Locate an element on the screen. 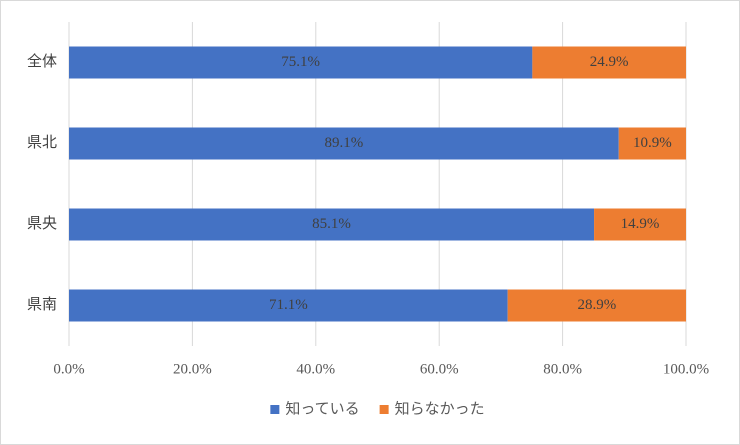  data-label: 85.1% is located at coordinates (331, 224).